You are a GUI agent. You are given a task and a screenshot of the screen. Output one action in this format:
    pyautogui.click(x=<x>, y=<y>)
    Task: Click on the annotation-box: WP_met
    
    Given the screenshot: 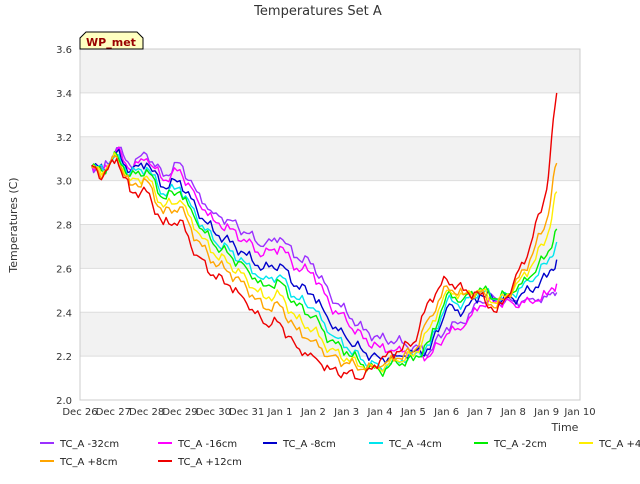 What is the action you would take?
    pyautogui.click(x=111, y=40)
    